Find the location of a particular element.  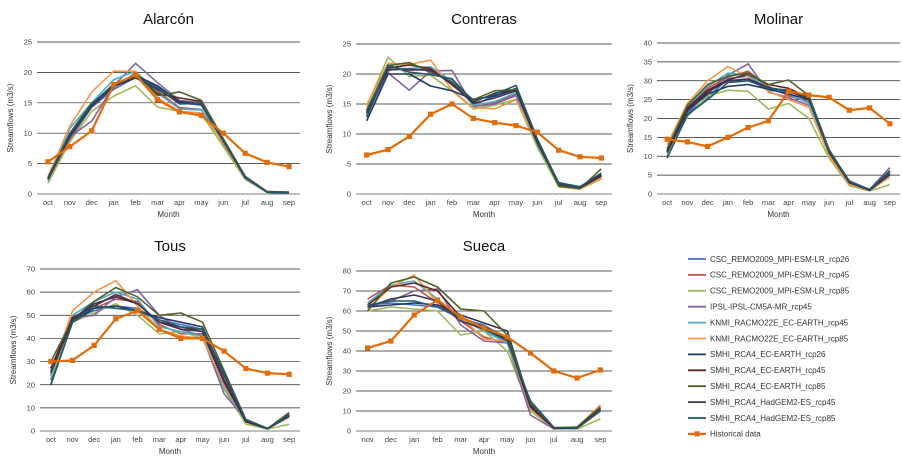

legend-label: CSC_REMO2009_MPI-ESM-LR_rcp26 is located at coordinates (780, 259).